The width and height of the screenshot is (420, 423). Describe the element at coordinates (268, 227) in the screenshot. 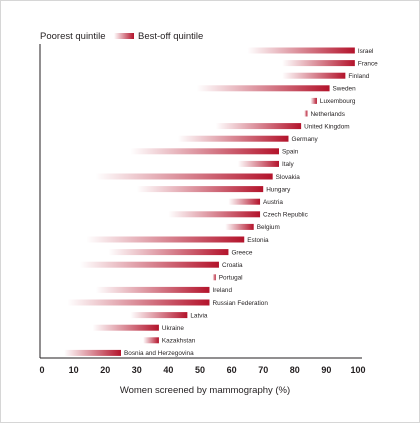

I see `country-label: Belgium` at that location.